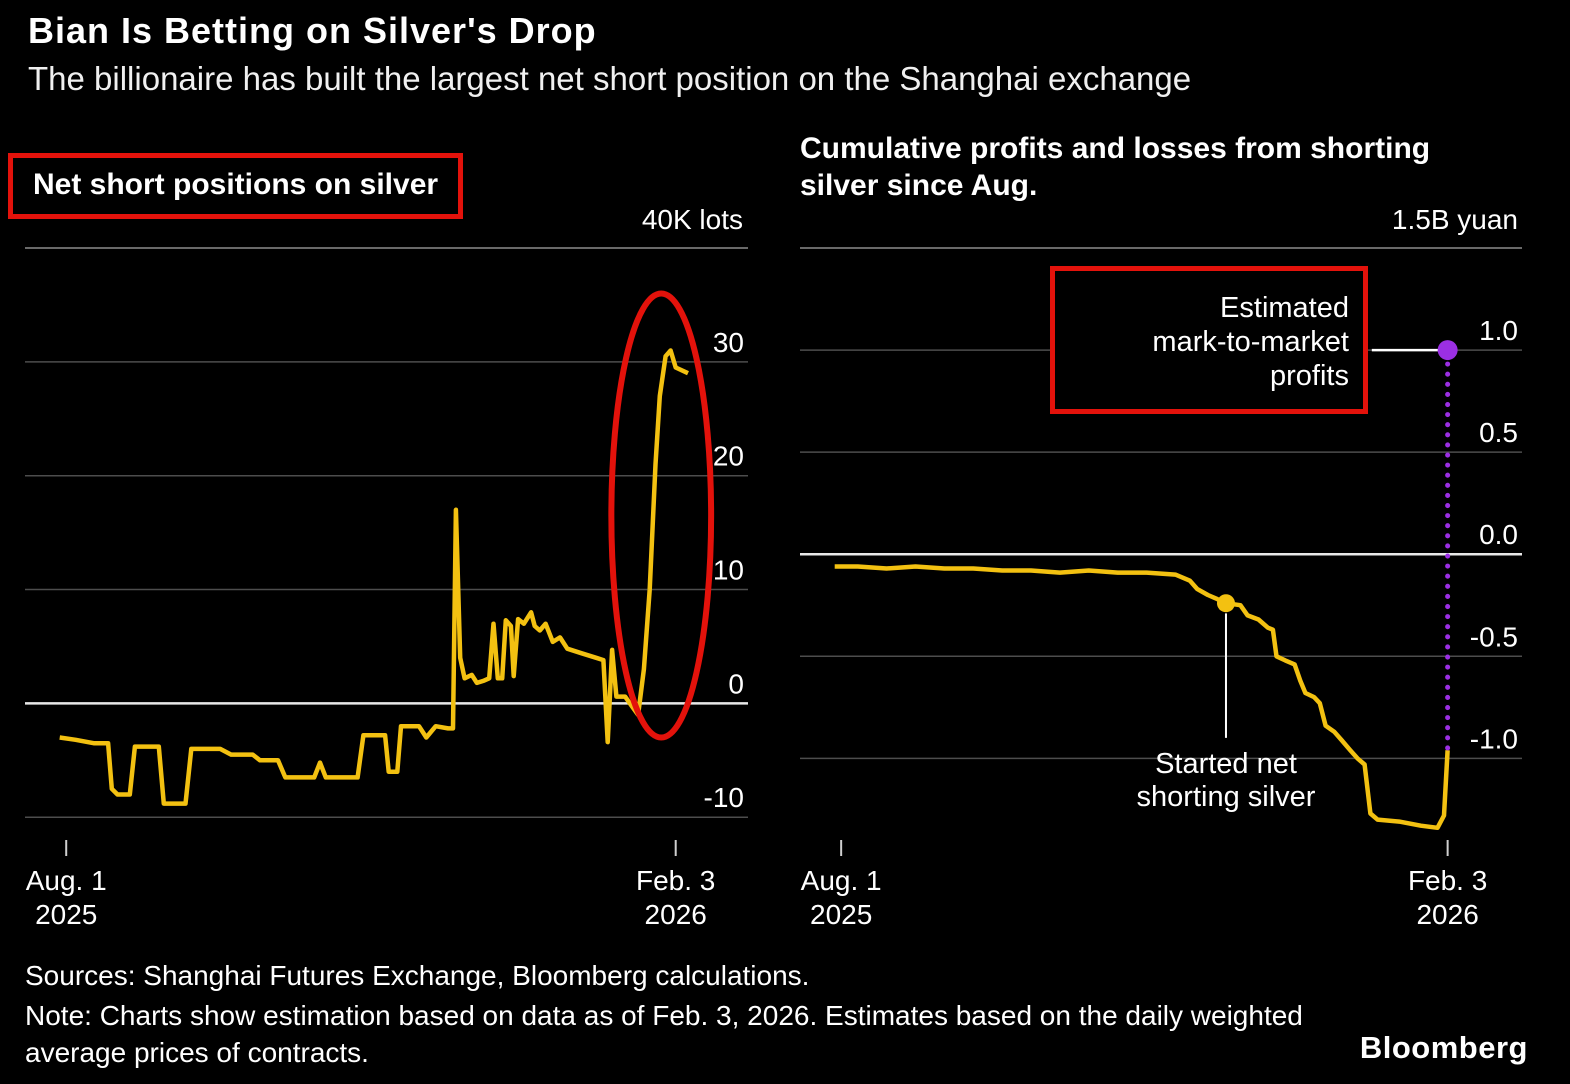 Image resolution: width=1570 pixels, height=1084 pixels. I want to click on y-tick-label: 1.0, so click(1498, 330).